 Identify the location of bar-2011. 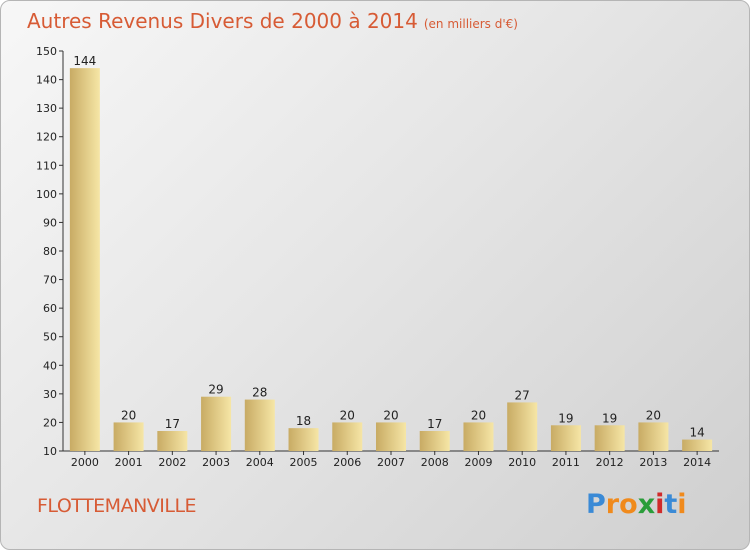
(565, 438).